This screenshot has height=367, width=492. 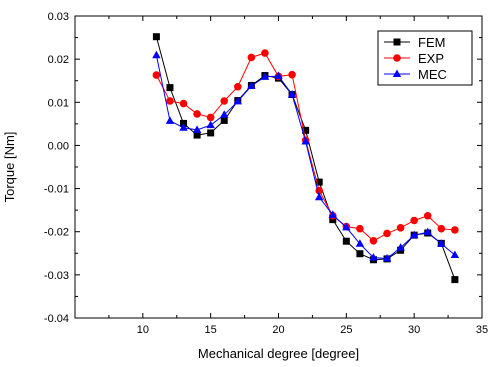 What do you see at coordinates (482, 330) in the screenshot?
I see `x-tick-label: 35` at bounding box center [482, 330].